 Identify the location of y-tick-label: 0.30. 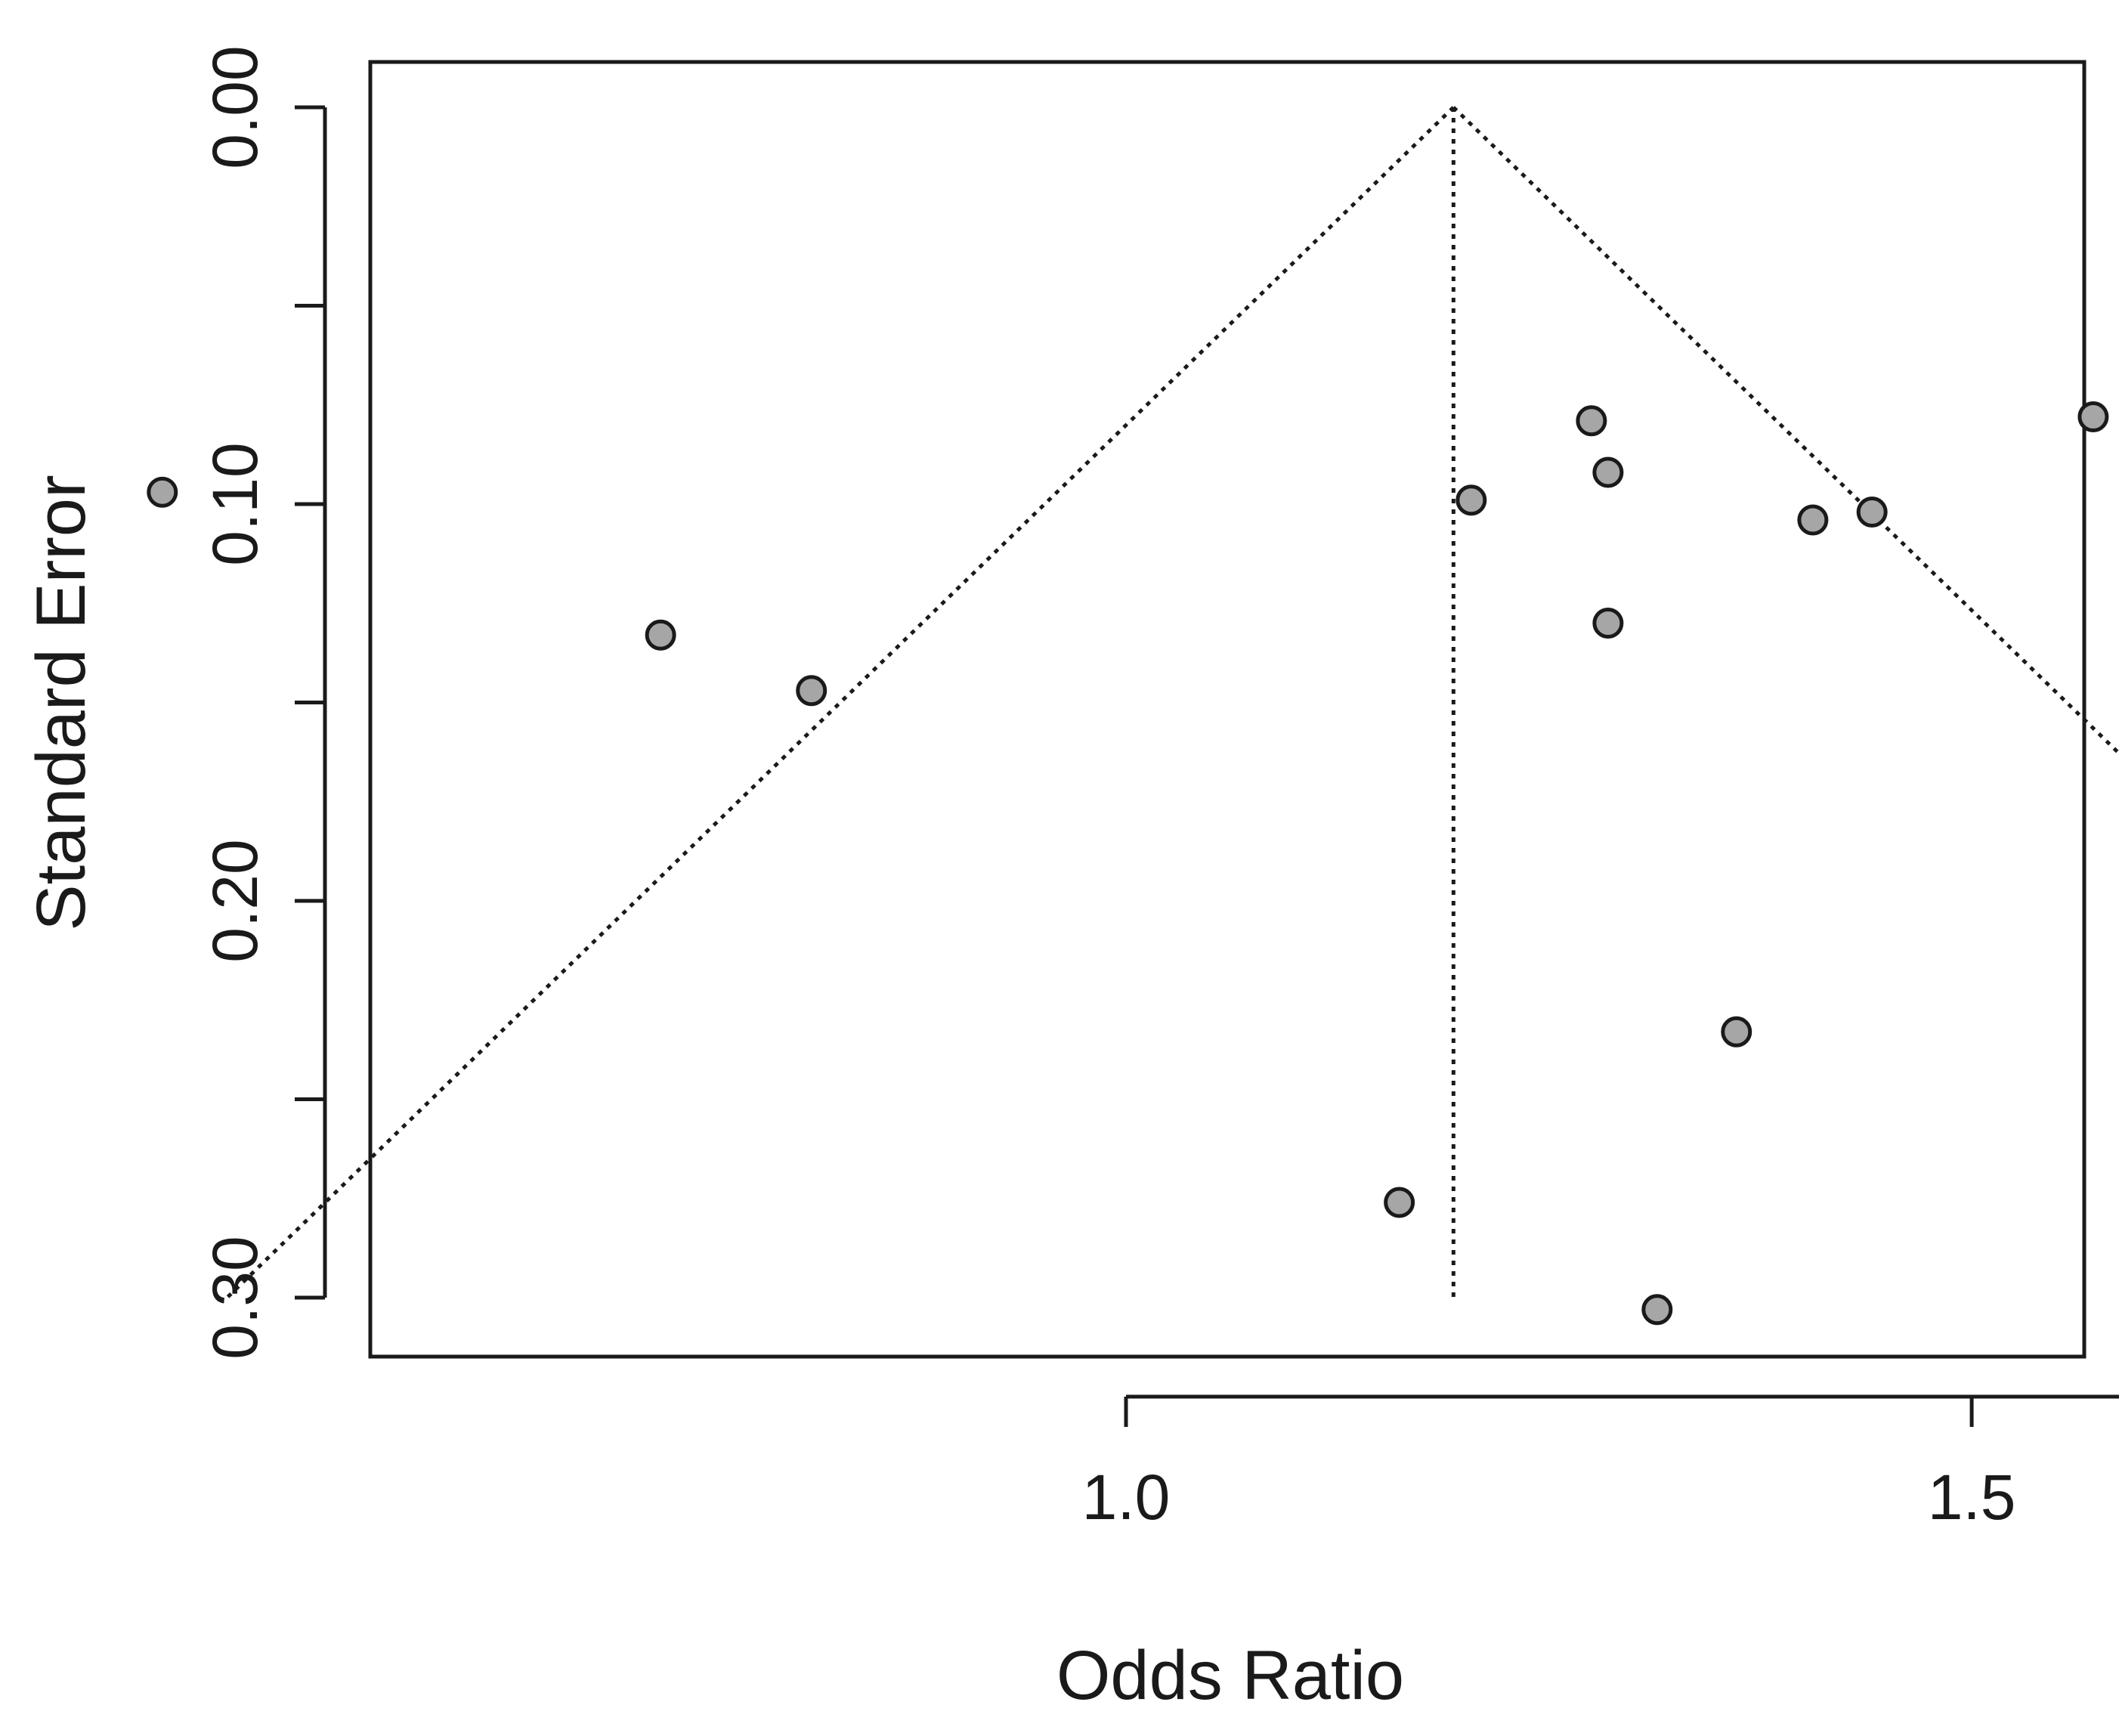
(236, 1298).